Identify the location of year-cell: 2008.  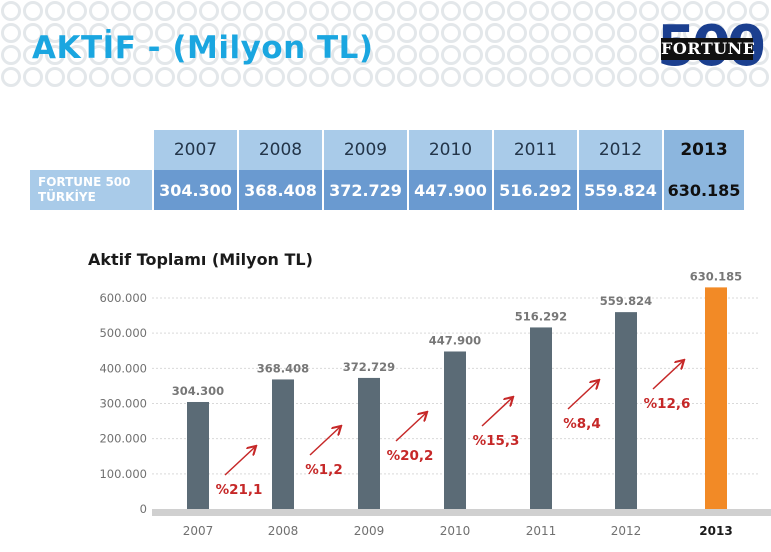
(280, 150).